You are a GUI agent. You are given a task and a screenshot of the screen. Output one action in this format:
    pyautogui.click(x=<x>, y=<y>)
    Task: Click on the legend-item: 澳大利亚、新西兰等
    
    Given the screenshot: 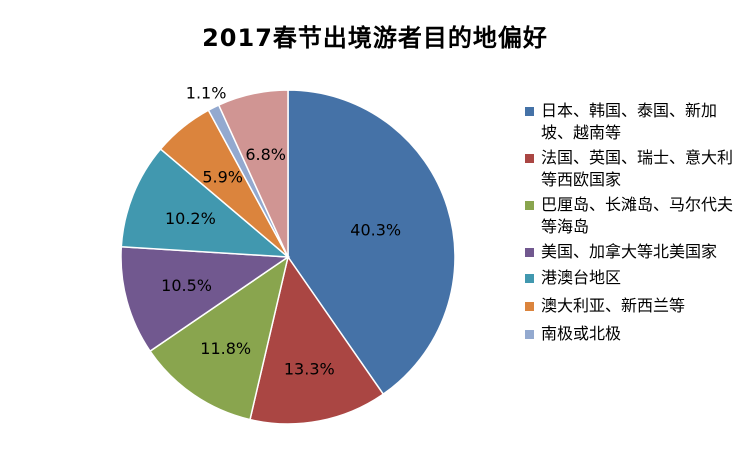 What is the action you would take?
    pyautogui.click(x=635, y=306)
    